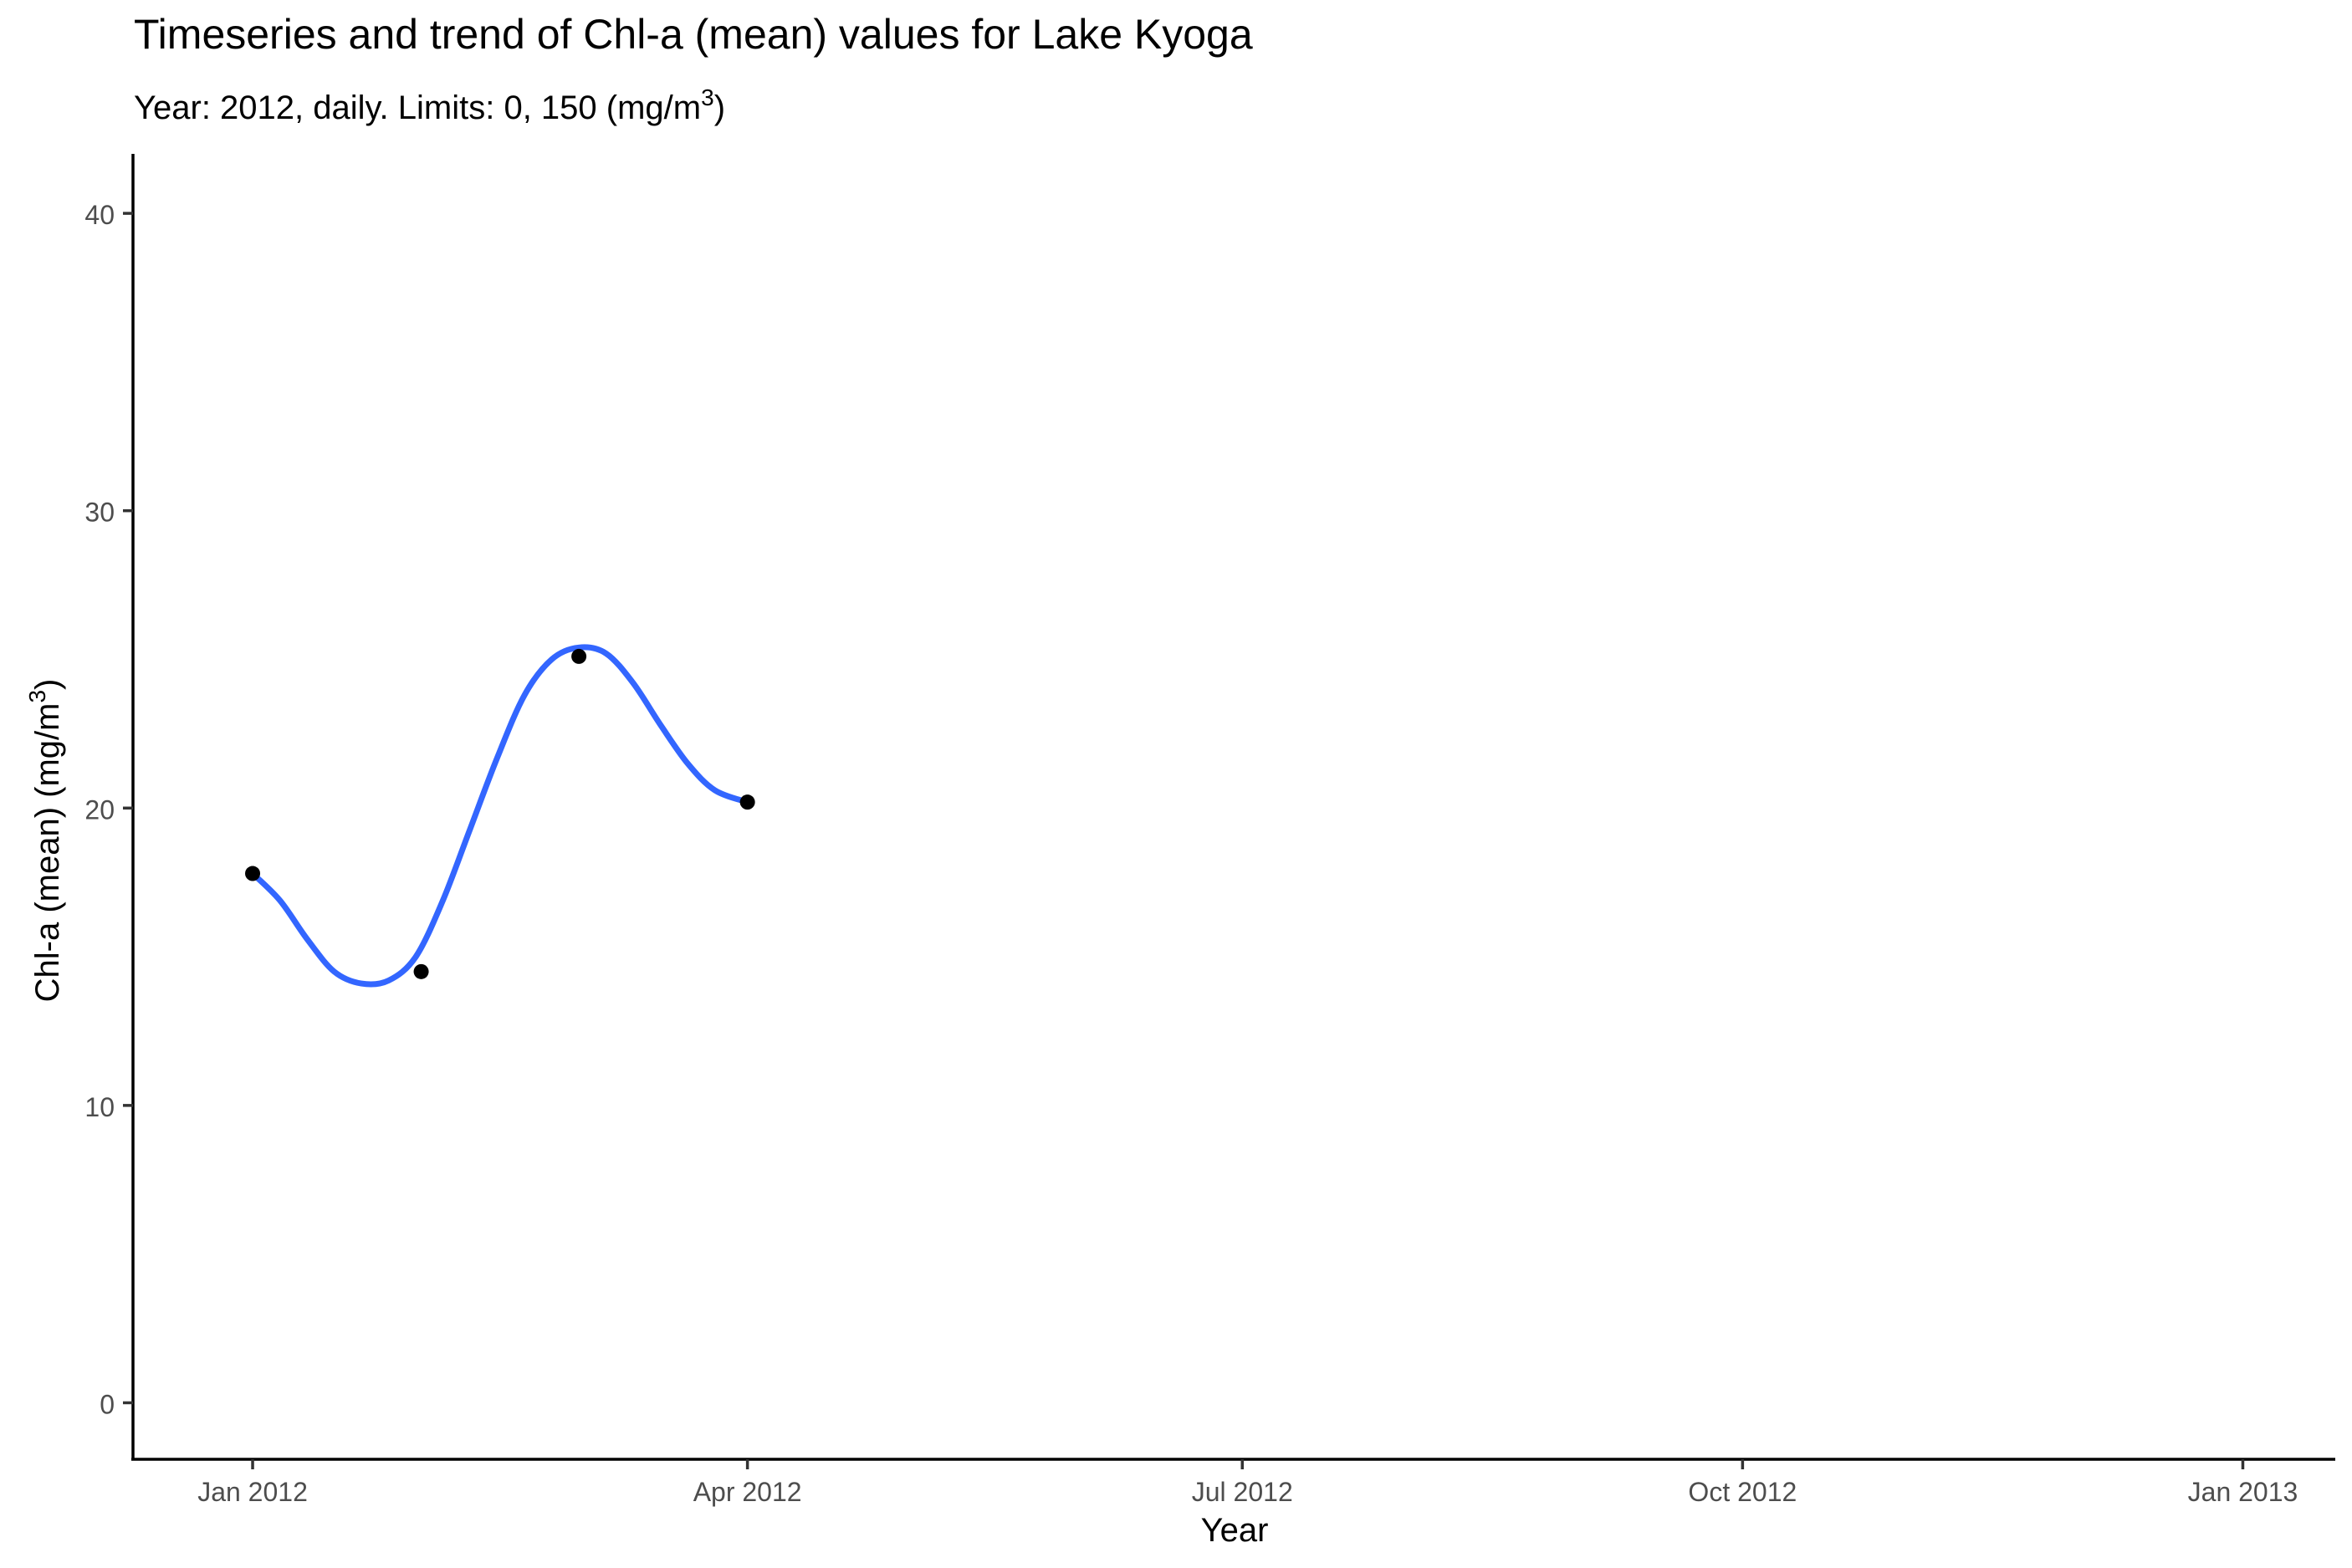 Image resolution: width=2352 pixels, height=1568 pixels. I want to click on x-tick-label-4: Jan 2013, so click(2243, 1492).